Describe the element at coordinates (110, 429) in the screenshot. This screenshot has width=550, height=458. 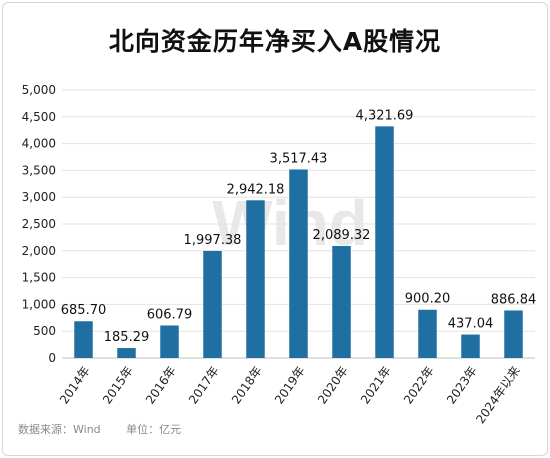
I see `footer: 数据来源：Wind 单位：亿元` at that location.